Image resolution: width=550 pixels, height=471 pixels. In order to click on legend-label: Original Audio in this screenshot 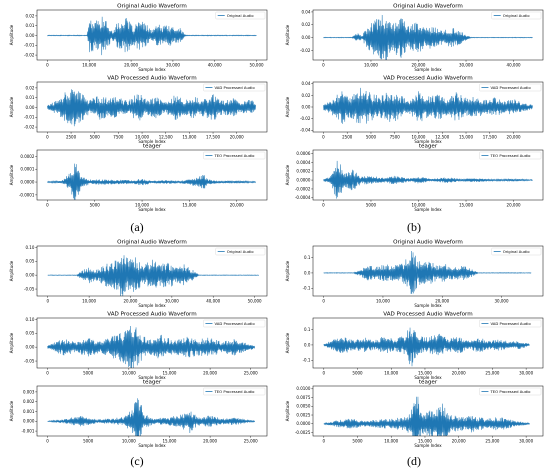, I will do `click(241, 251)`.